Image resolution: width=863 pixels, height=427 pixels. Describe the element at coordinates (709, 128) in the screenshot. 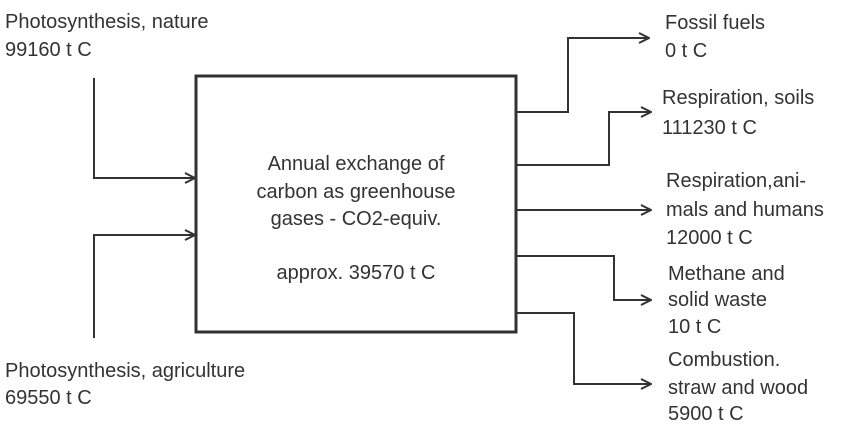

I see `output-value: 111230 t C` at that location.